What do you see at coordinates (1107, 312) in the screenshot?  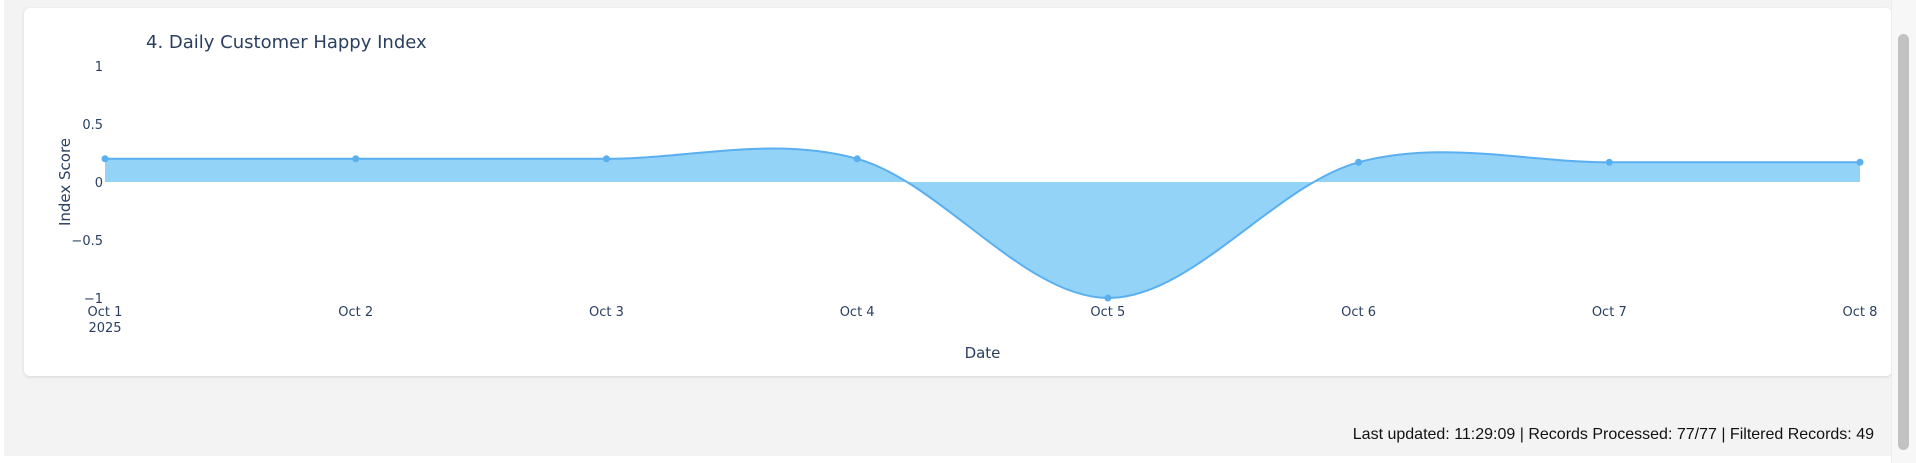 I see `x-tick-label: Oct 5` at bounding box center [1107, 312].